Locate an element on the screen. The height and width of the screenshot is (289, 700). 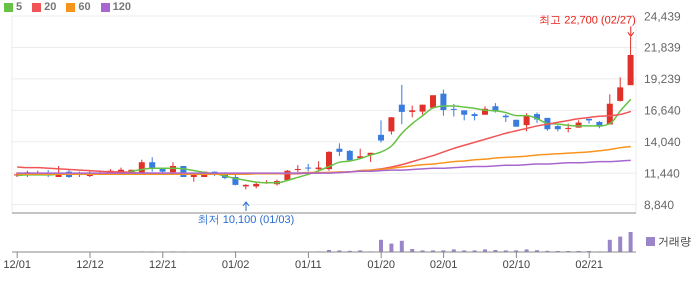
x-tick-label: 12/01 is located at coordinates (17, 264).